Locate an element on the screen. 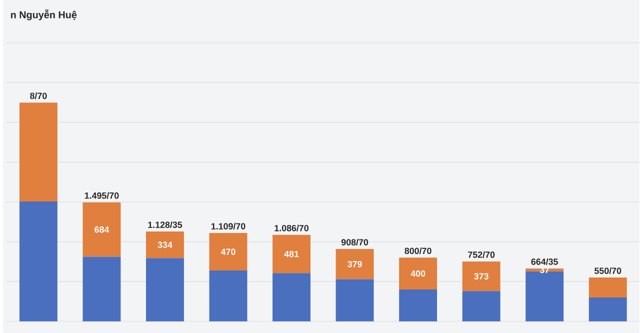 This screenshot has width=640, height=333. total-label: 1.109/70 is located at coordinates (228, 226).